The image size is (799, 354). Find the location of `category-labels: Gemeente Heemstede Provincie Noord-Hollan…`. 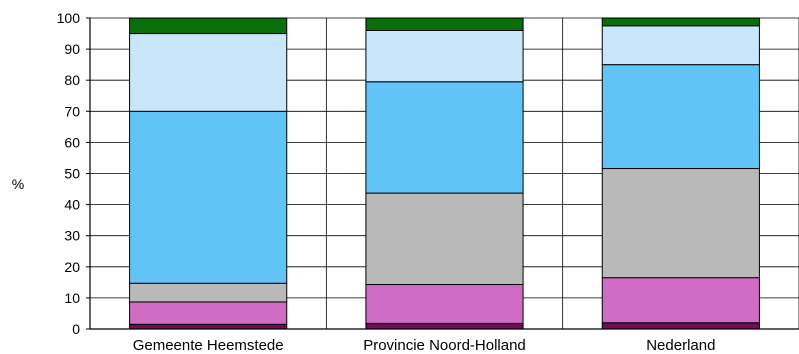

category-labels: Gemeente Heemstede Provincie Noord-Hollan… is located at coordinates (424, 345).